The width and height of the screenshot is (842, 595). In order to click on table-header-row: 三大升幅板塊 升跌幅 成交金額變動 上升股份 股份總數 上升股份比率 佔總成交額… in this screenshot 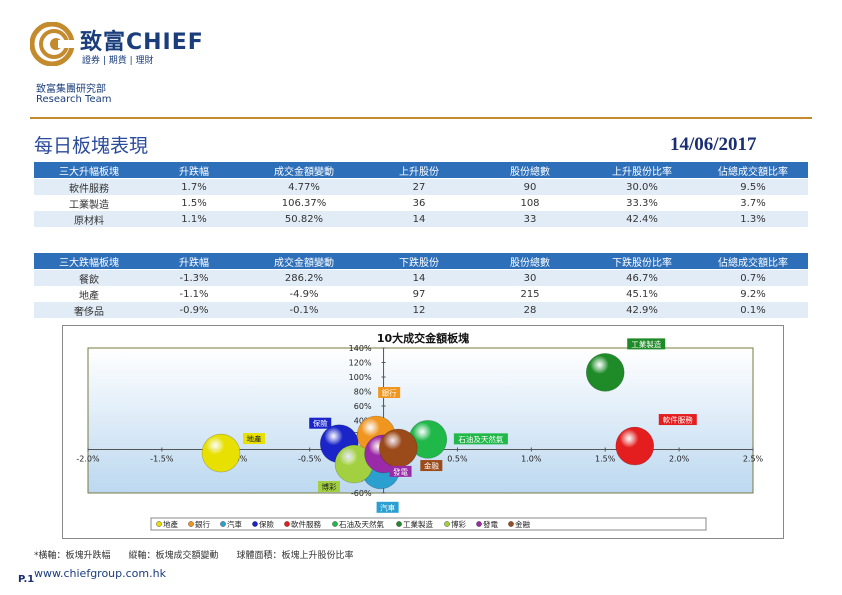, I will do `click(421, 170)`.